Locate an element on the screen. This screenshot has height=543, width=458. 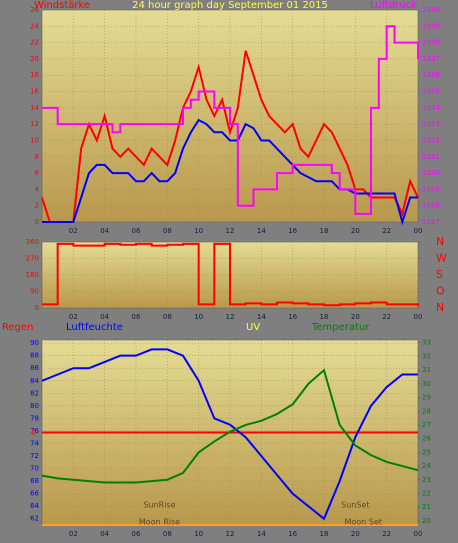
annotation: Moon Rise is located at coordinates (159, 522).